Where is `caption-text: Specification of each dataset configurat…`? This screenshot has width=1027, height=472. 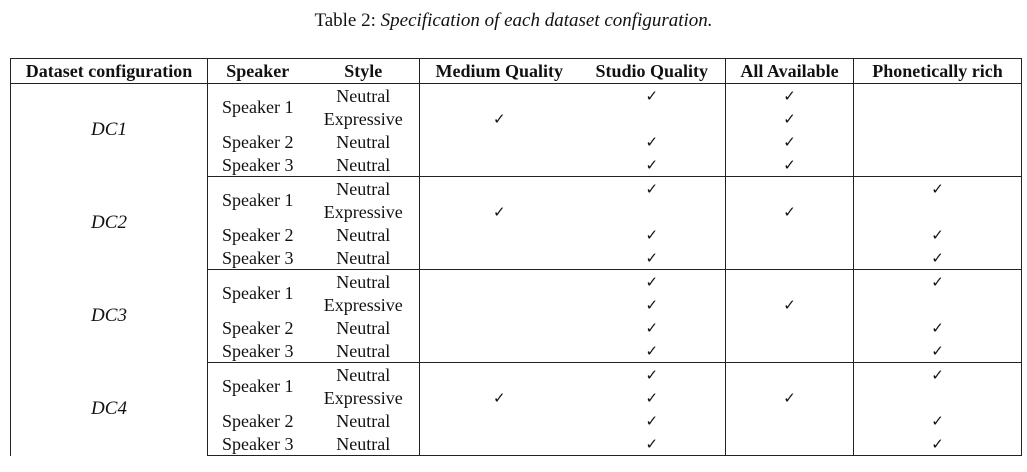 caption-text: Specification of each dataset configurat… is located at coordinates (546, 20).